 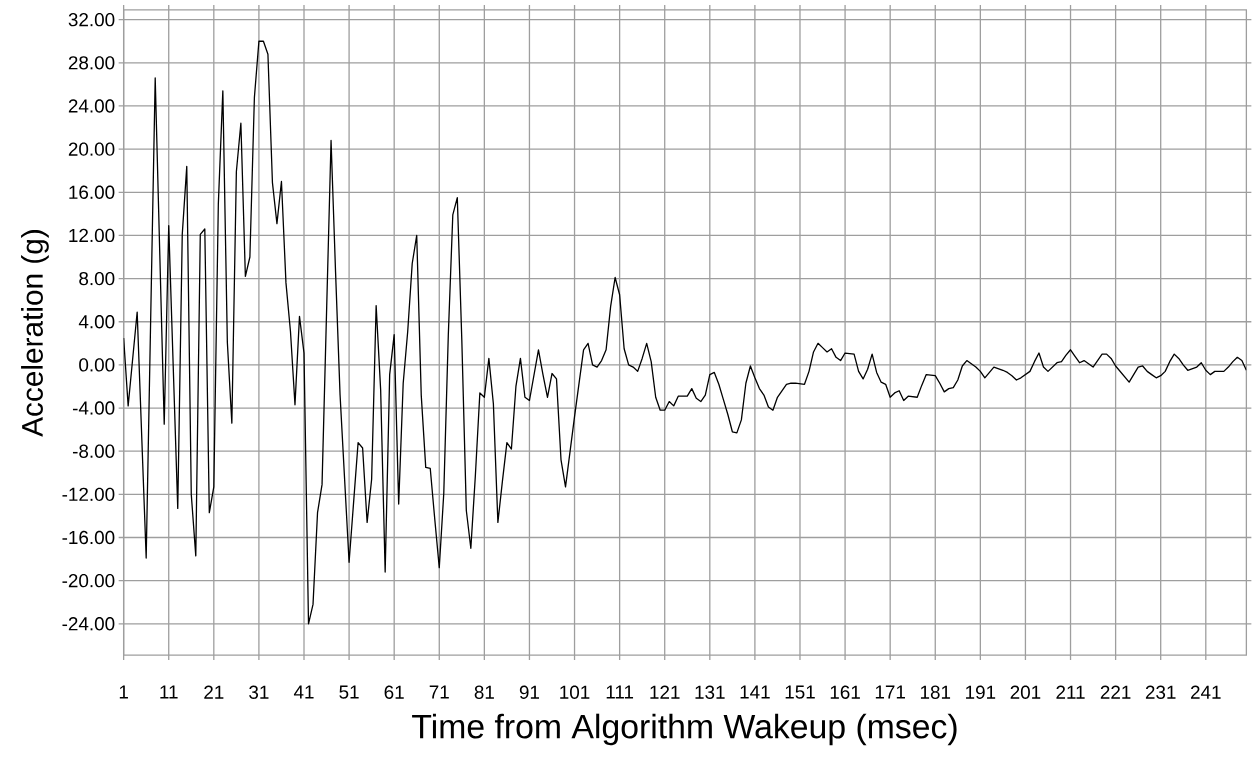 I want to click on x-tick-label: 121, so click(x=665, y=692).